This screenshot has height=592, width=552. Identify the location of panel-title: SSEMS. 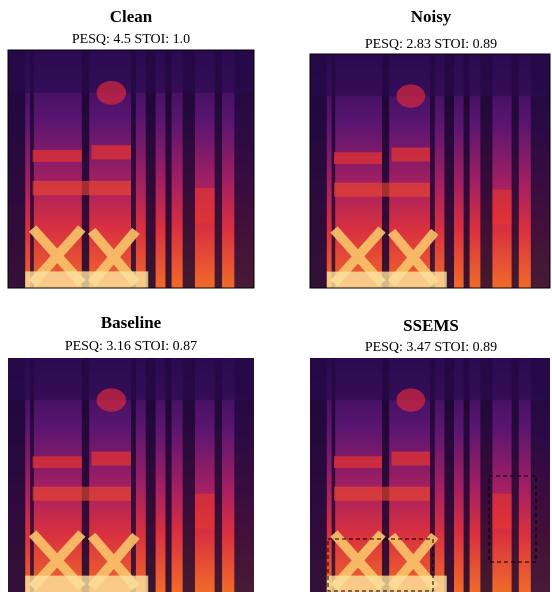
(431, 325).